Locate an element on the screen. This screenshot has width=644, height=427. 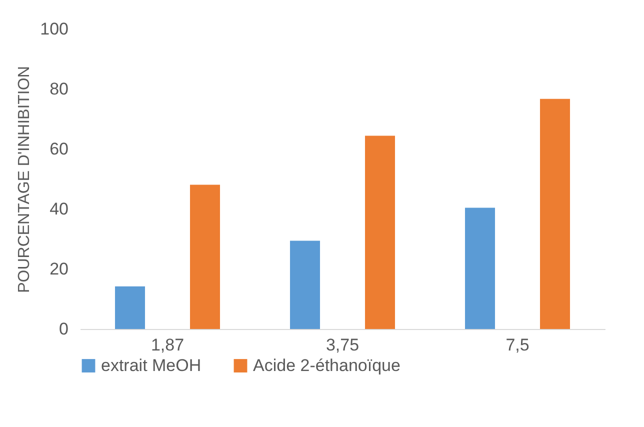
y-axis-title: POURCENTAGE D'INHIBITION is located at coordinates (25, 179).